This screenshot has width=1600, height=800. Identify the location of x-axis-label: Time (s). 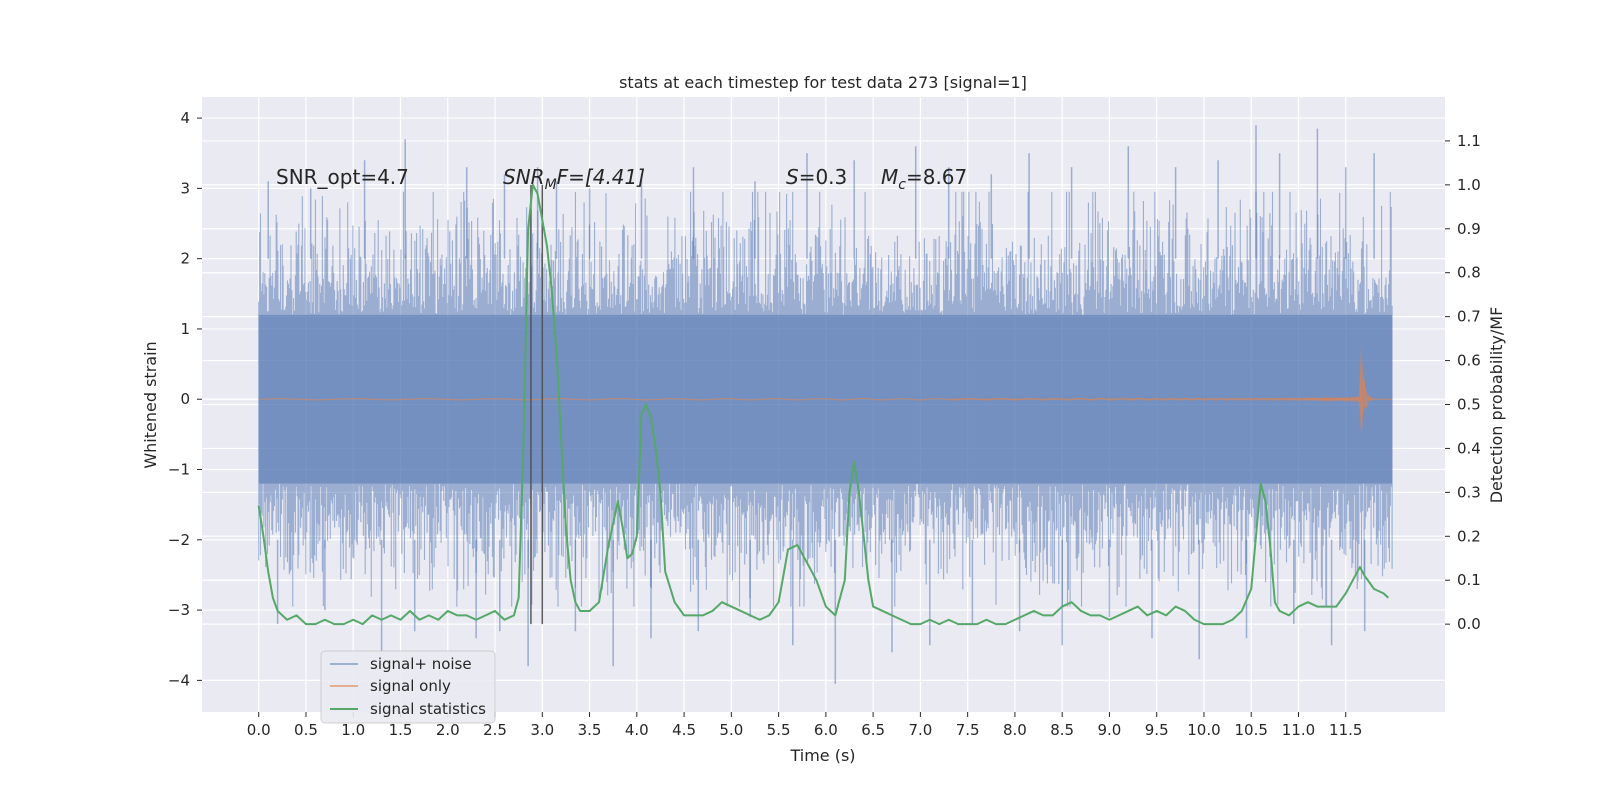
(822, 755).